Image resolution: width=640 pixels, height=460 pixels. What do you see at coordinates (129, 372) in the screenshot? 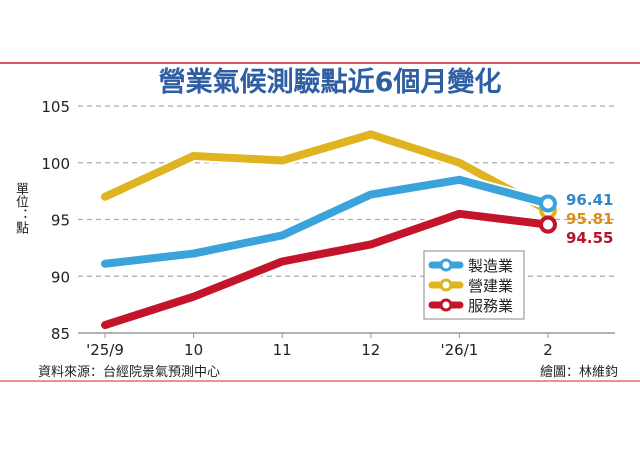
I see `source-note: 資料來源：台經院景氣預測中心` at bounding box center [129, 372].